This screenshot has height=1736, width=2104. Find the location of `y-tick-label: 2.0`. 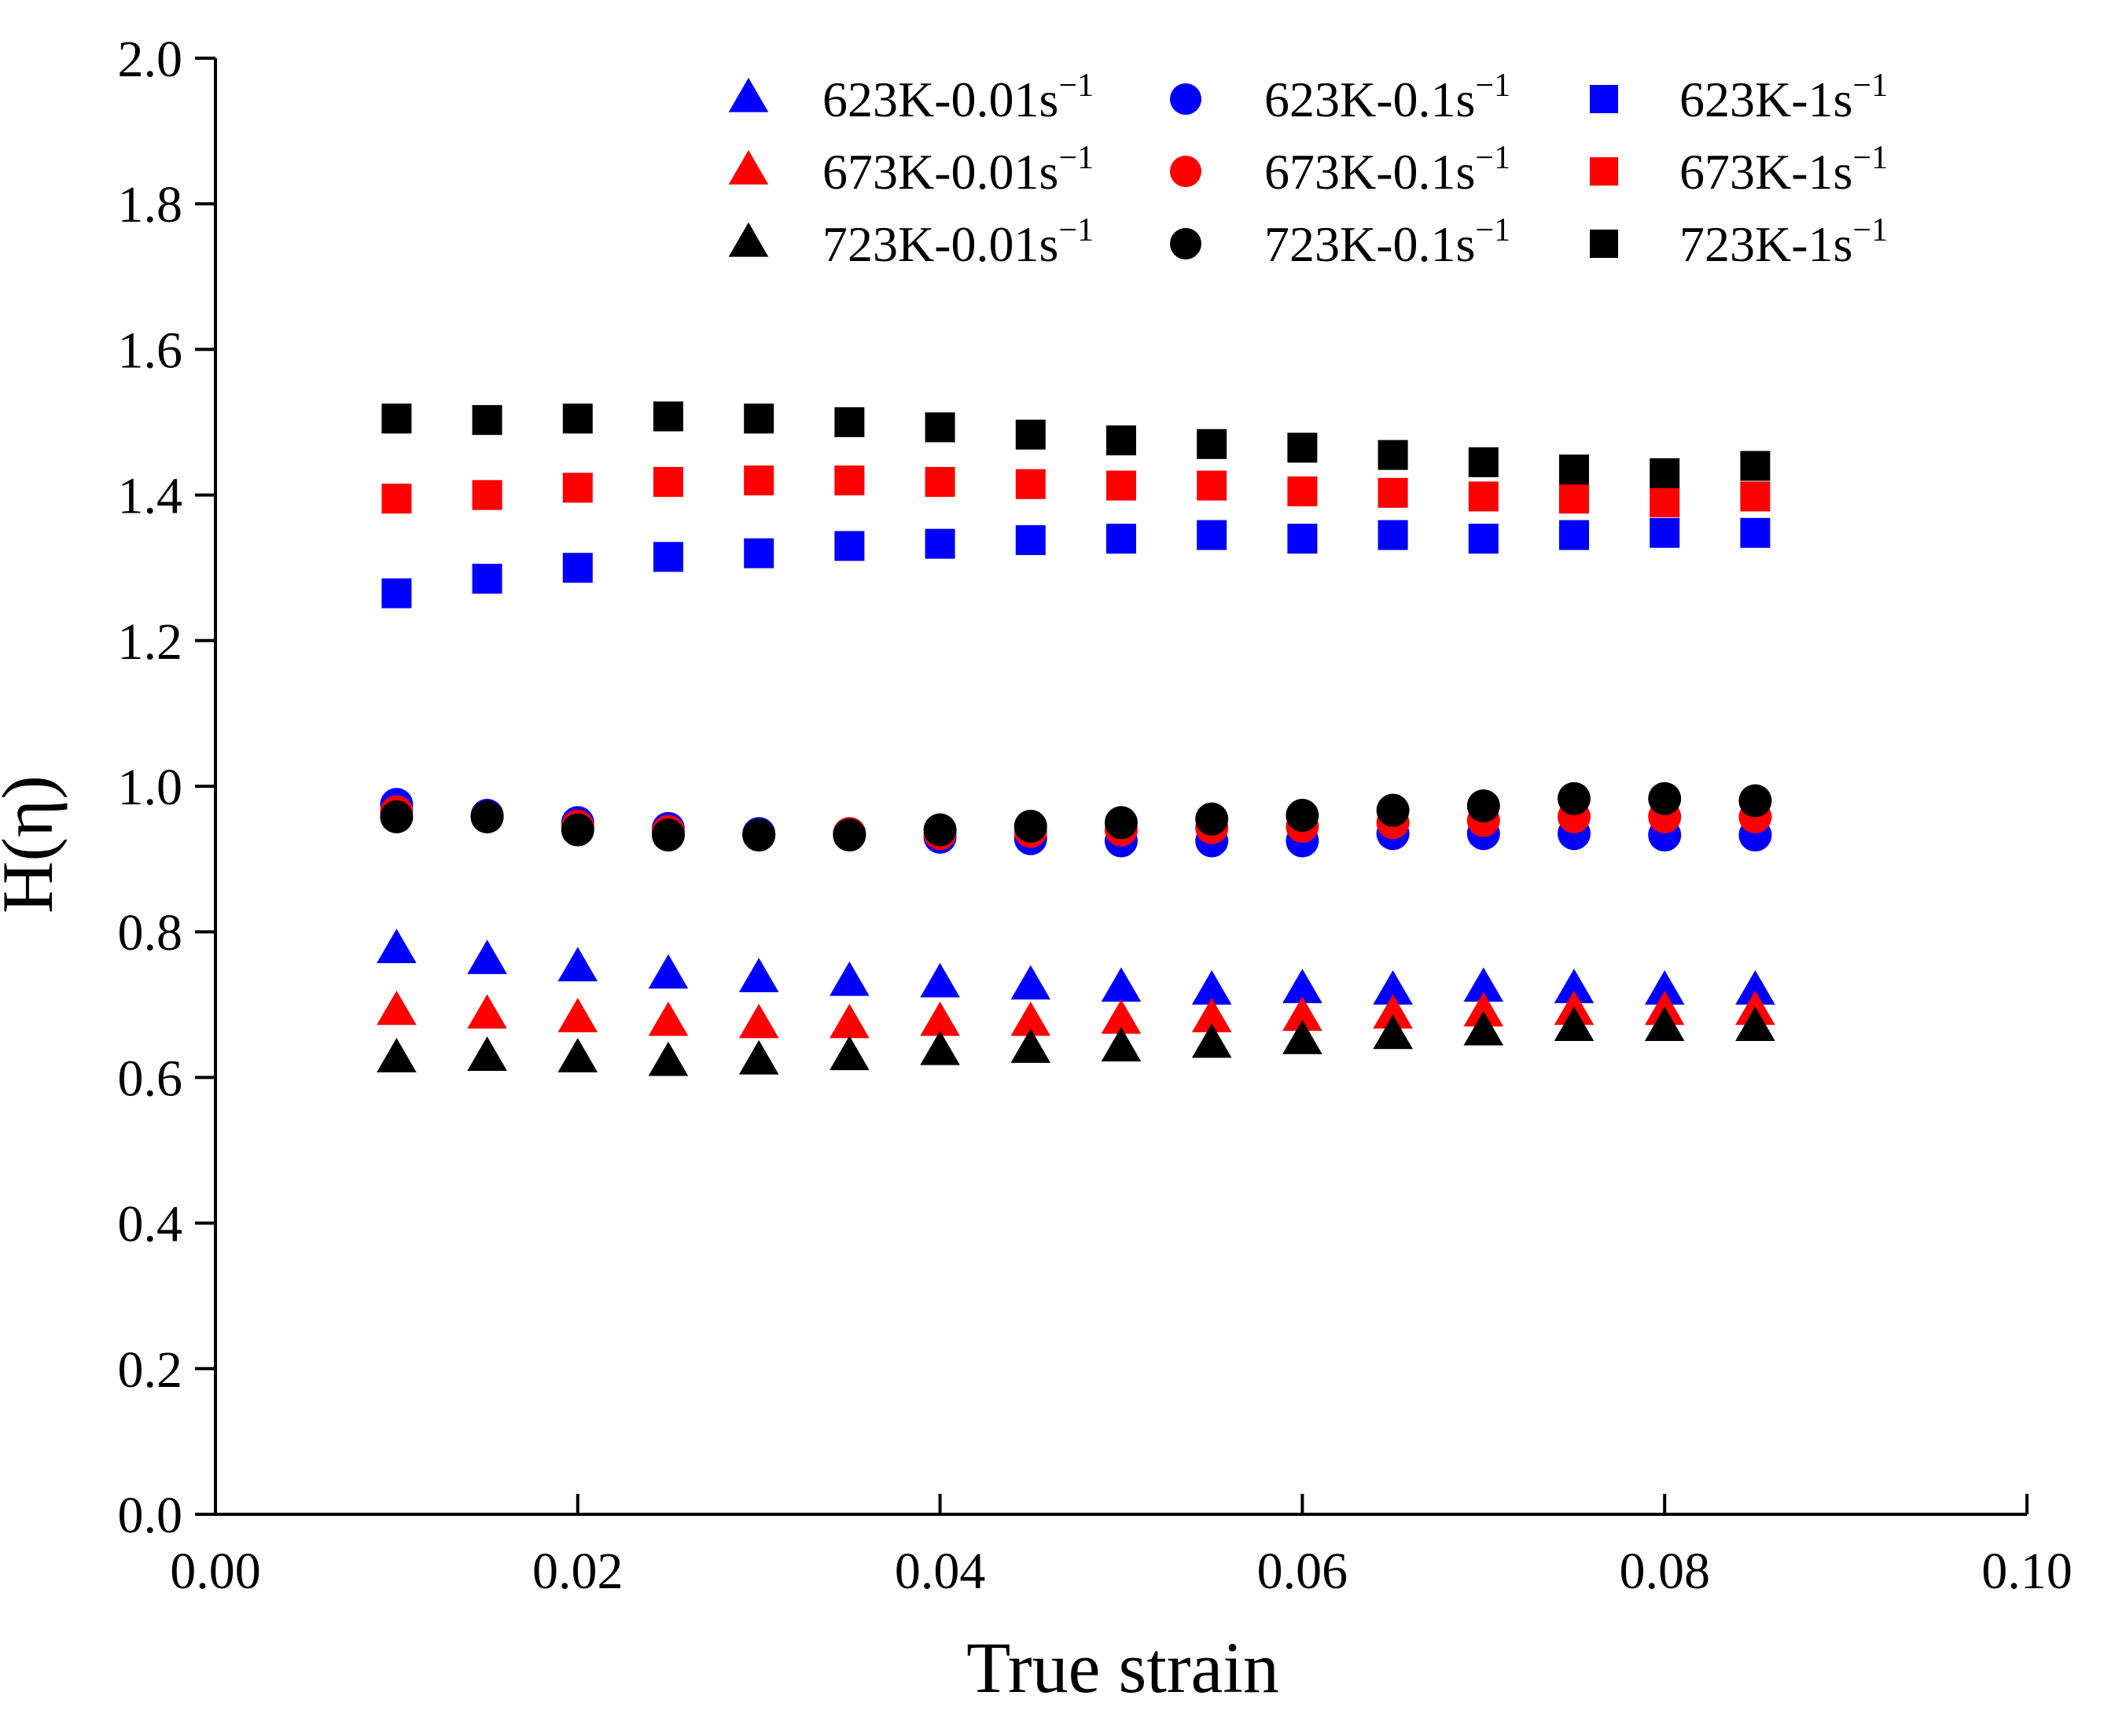

y-tick-label: 2.0 is located at coordinates (151, 60).